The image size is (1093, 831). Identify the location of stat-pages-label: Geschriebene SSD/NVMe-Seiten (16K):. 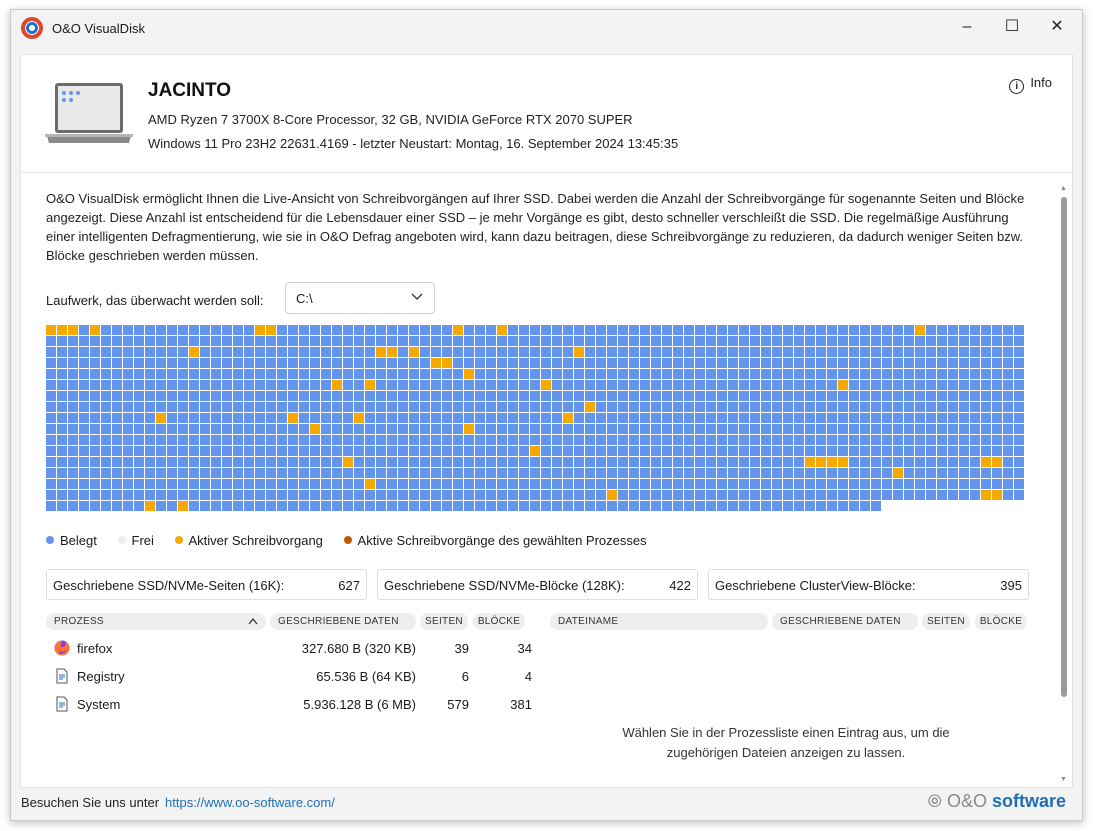
(169, 585).